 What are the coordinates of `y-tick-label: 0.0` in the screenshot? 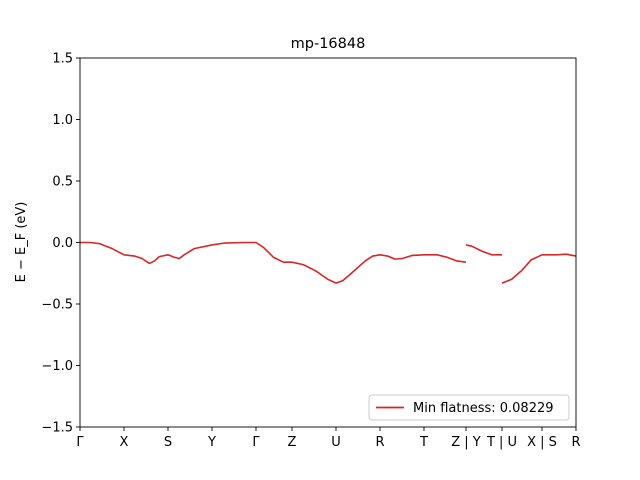 It's located at (62, 243).